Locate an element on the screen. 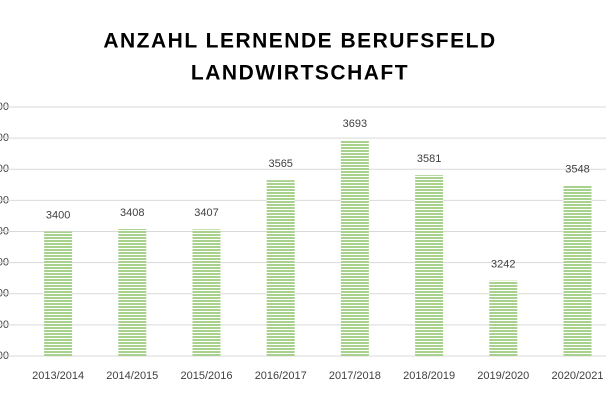 The image size is (606, 402). data-label: 3693 is located at coordinates (355, 124).